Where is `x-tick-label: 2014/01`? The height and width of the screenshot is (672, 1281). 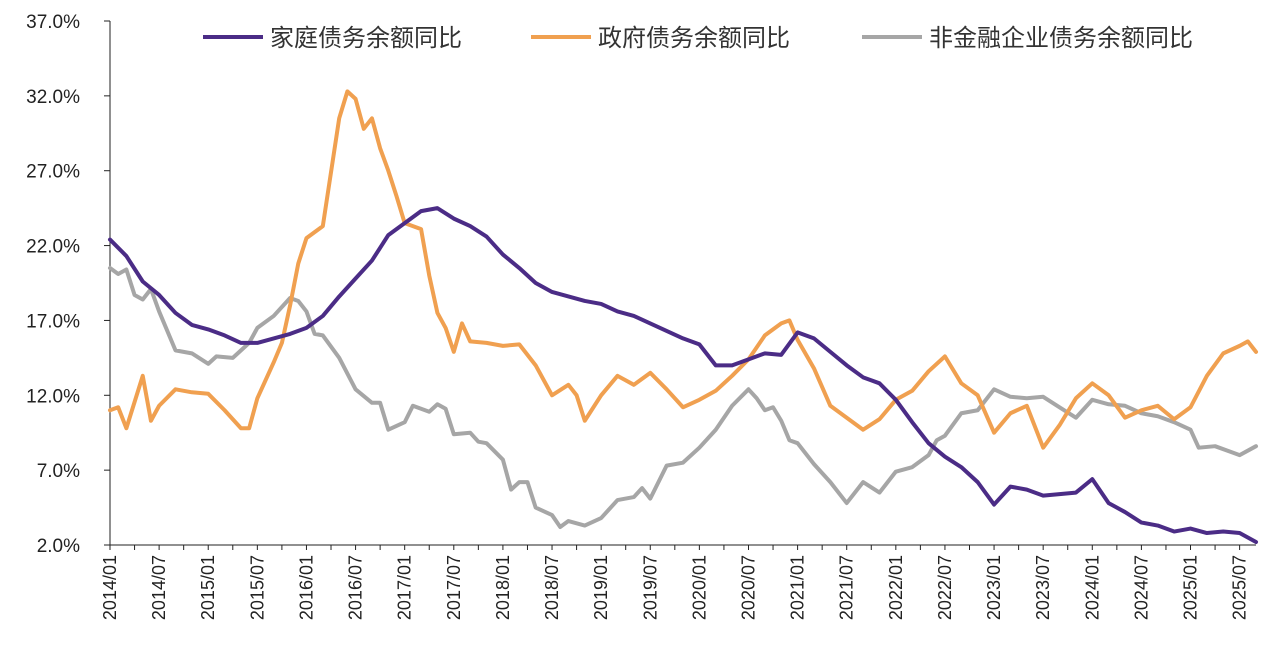
x-tick-label: 2014/01 is located at coordinates (110, 587).